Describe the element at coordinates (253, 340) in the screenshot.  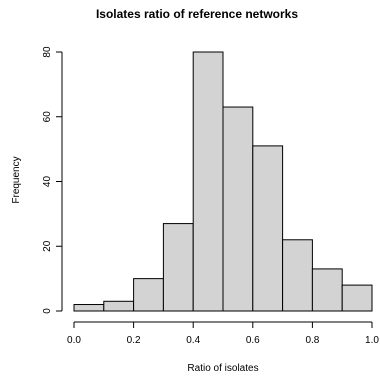
I see `x-tick-label: 0.6` at that location.